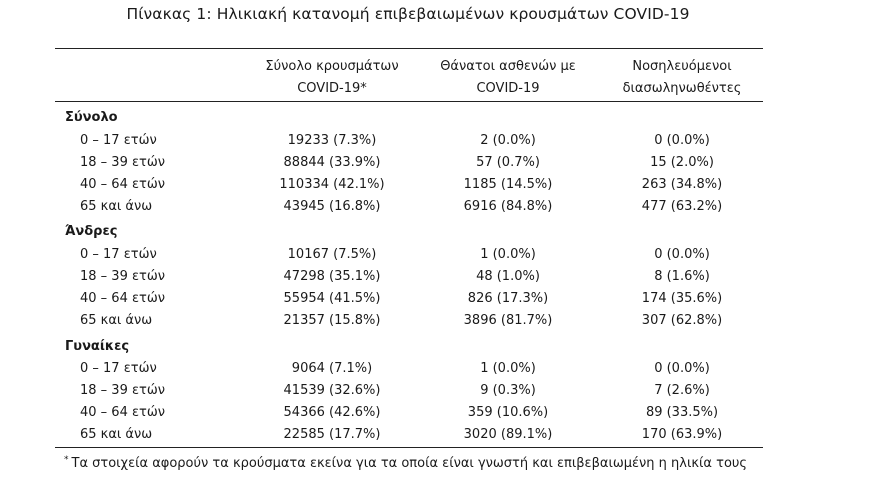 The height and width of the screenshot is (493, 876). I want to click on deaths-cell: 826 (17.3%), so click(508, 298).